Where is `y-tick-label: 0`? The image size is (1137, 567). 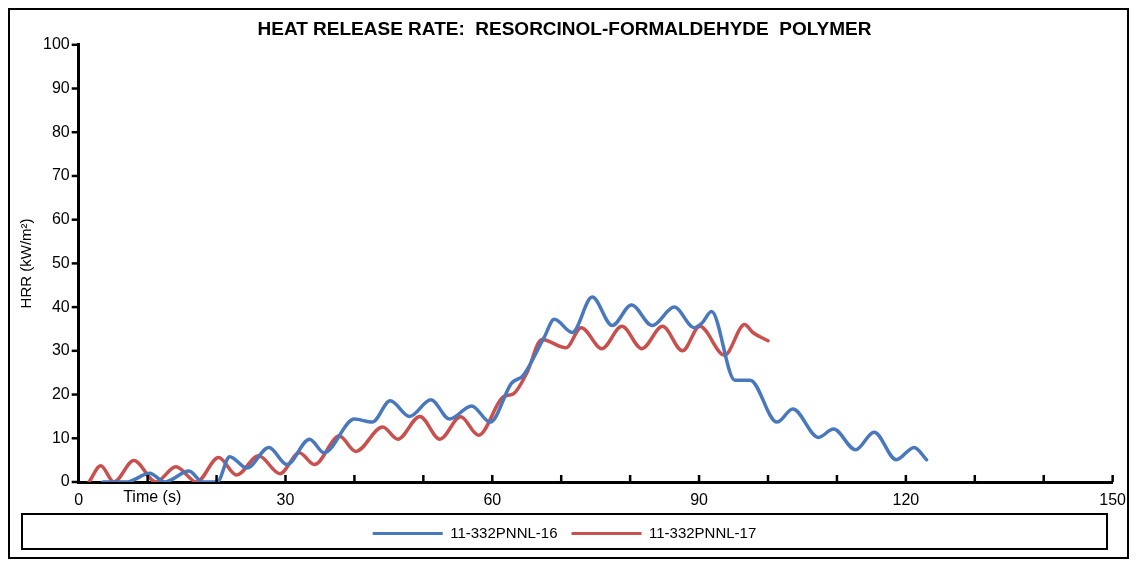
y-tick-label: 0 is located at coordinates (65, 481).